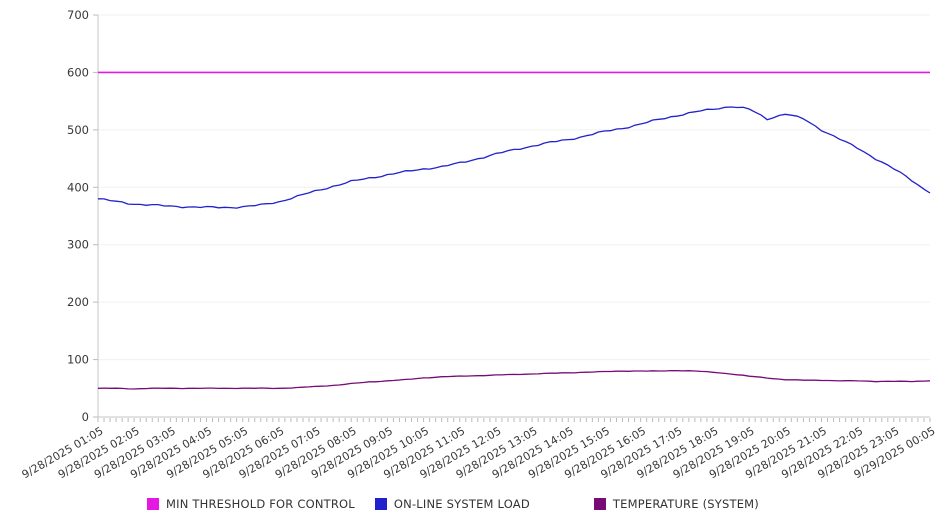 This screenshot has height=526, width=946. What do you see at coordinates (78, 245) in the screenshot?
I see `y-tick-label: 300` at bounding box center [78, 245].